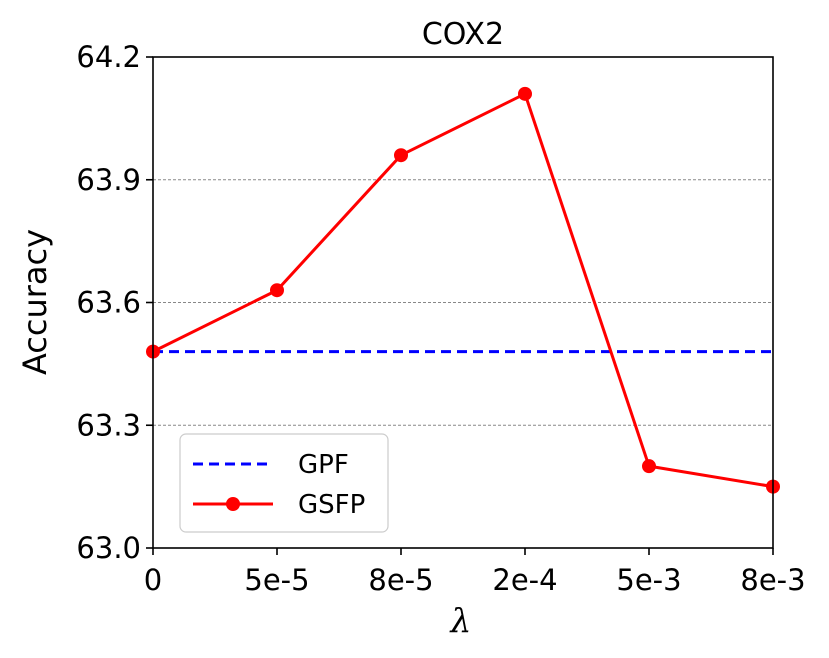  I want to click on y-tick-label: 63.0, so click(108, 548).